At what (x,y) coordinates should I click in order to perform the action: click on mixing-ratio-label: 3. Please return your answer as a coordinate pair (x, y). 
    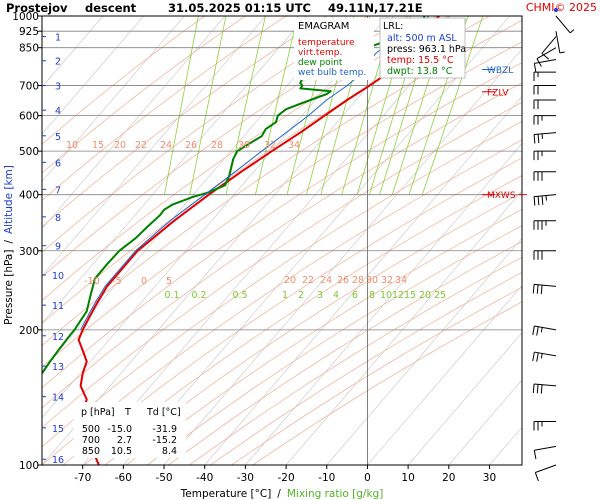
    Looking at the image, I should click on (320, 295).